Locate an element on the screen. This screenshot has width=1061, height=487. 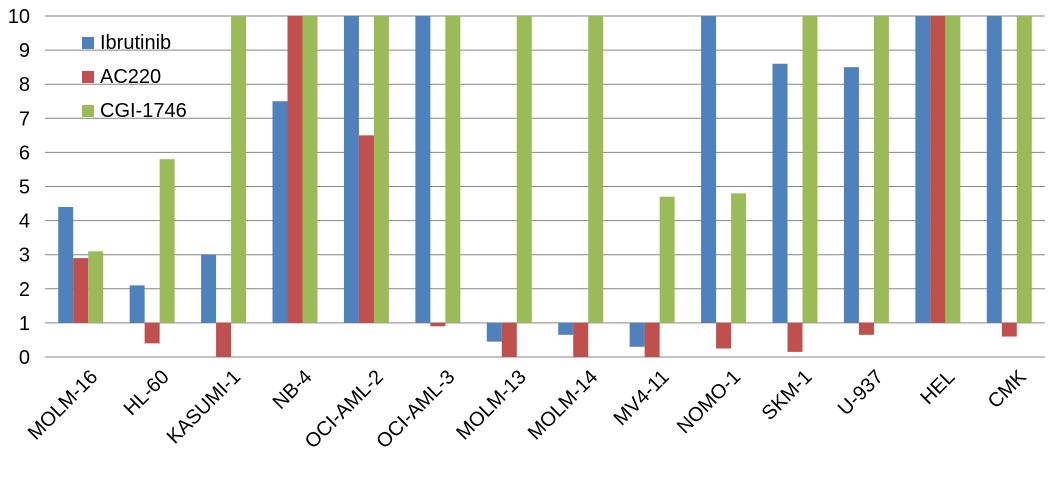
y-tick-label: 8 is located at coordinates (24, 85).